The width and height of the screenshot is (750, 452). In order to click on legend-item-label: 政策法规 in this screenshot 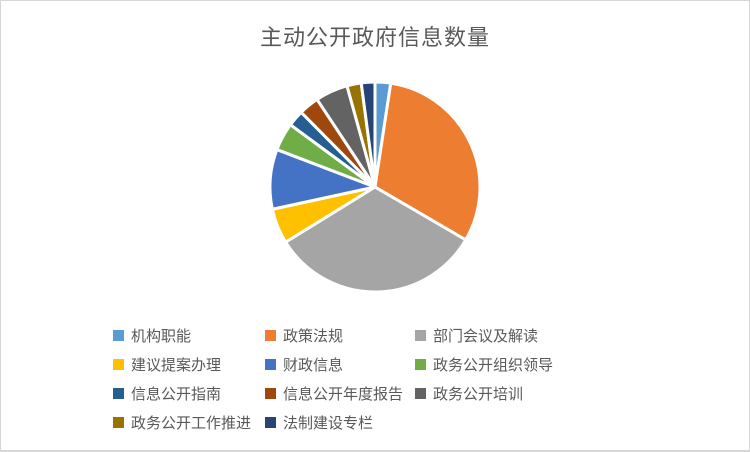, I will do `click(313, 336)`.